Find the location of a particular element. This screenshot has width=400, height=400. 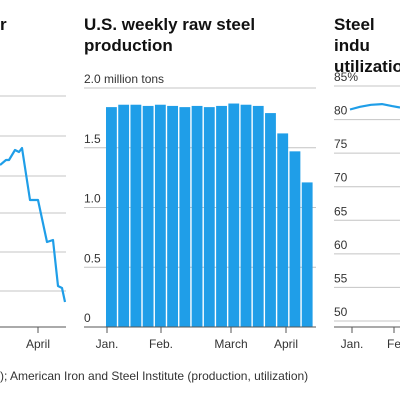

bar-y-tick-label-1: 1.5 is located at coordinates (92, 139).